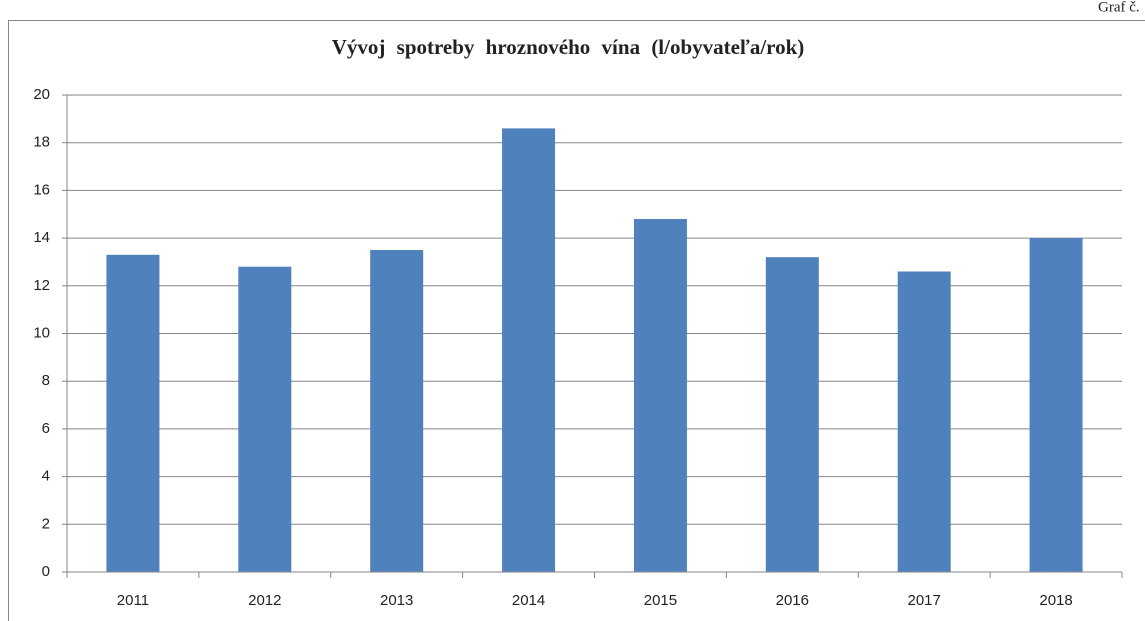 The width and height of the screenshot is (1145, 621). I want to click on x-tick-label: 2018, so click(1055, 600).